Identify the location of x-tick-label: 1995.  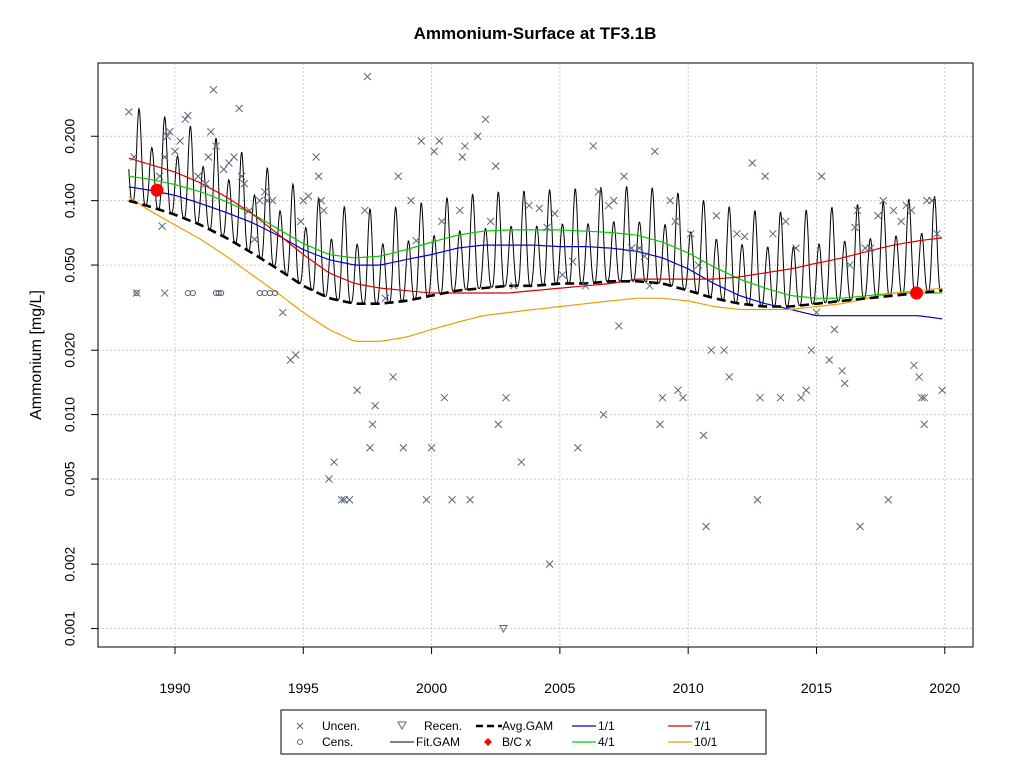
(303, 688).